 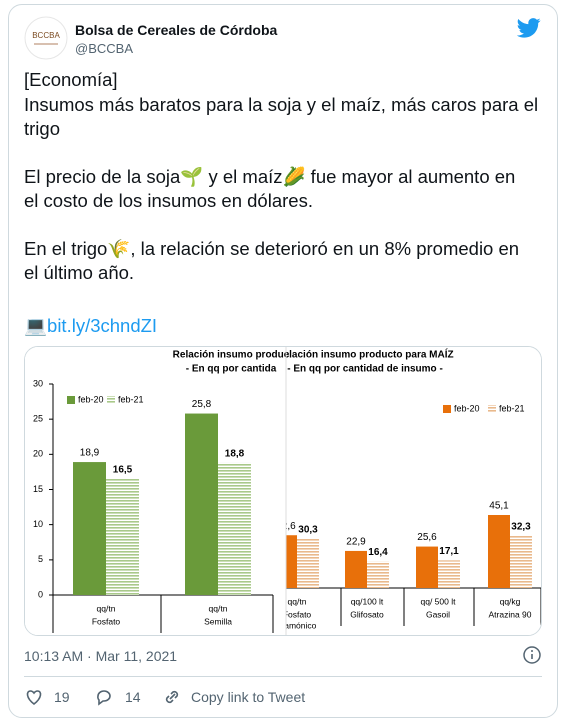 What do you see at coordinates (532, 655) in the screenshot?
I see `info-icon` at bounding box center [532, 655].